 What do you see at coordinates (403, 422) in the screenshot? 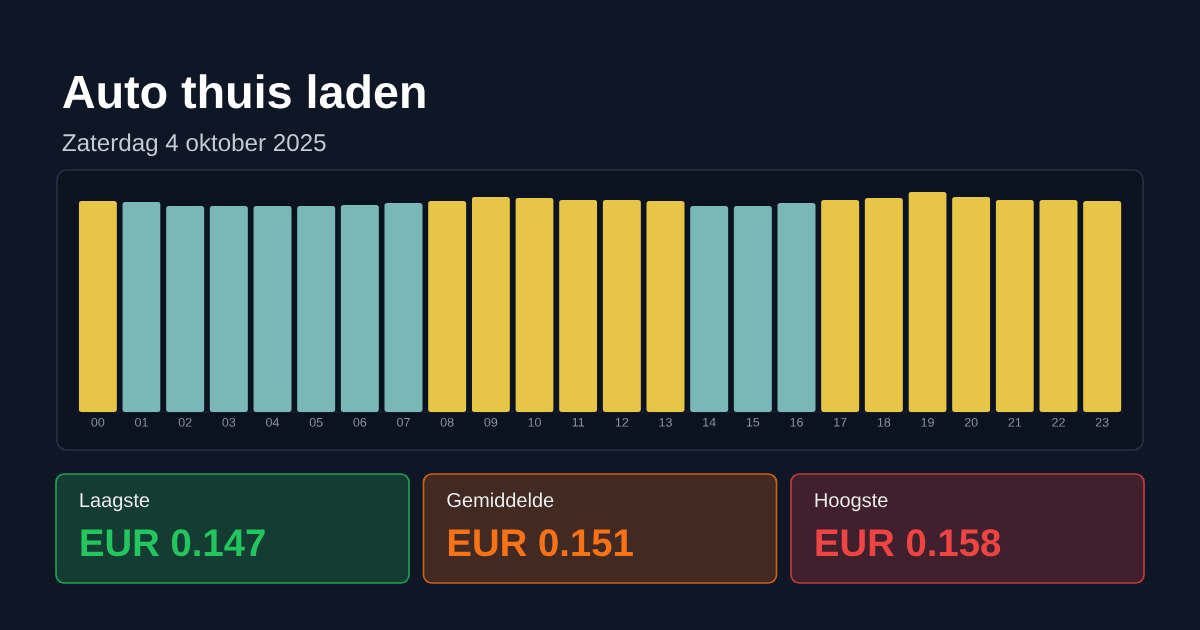
I see `x-tick-label: 07` at bounding box center [403, 422].